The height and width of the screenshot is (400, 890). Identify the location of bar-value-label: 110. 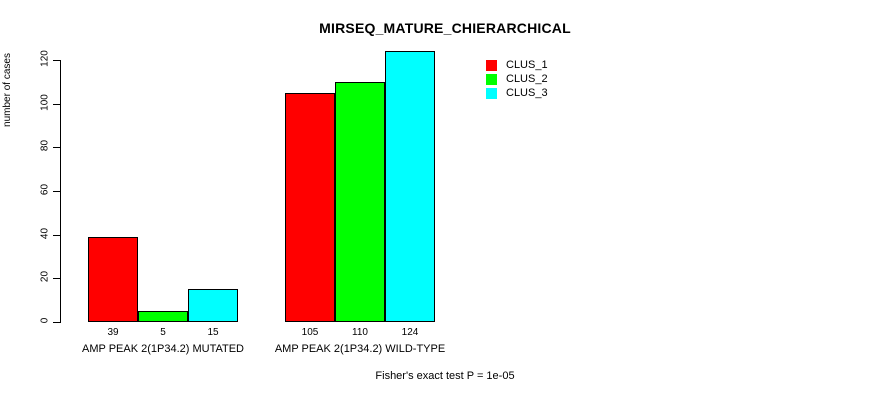
(360, 332).